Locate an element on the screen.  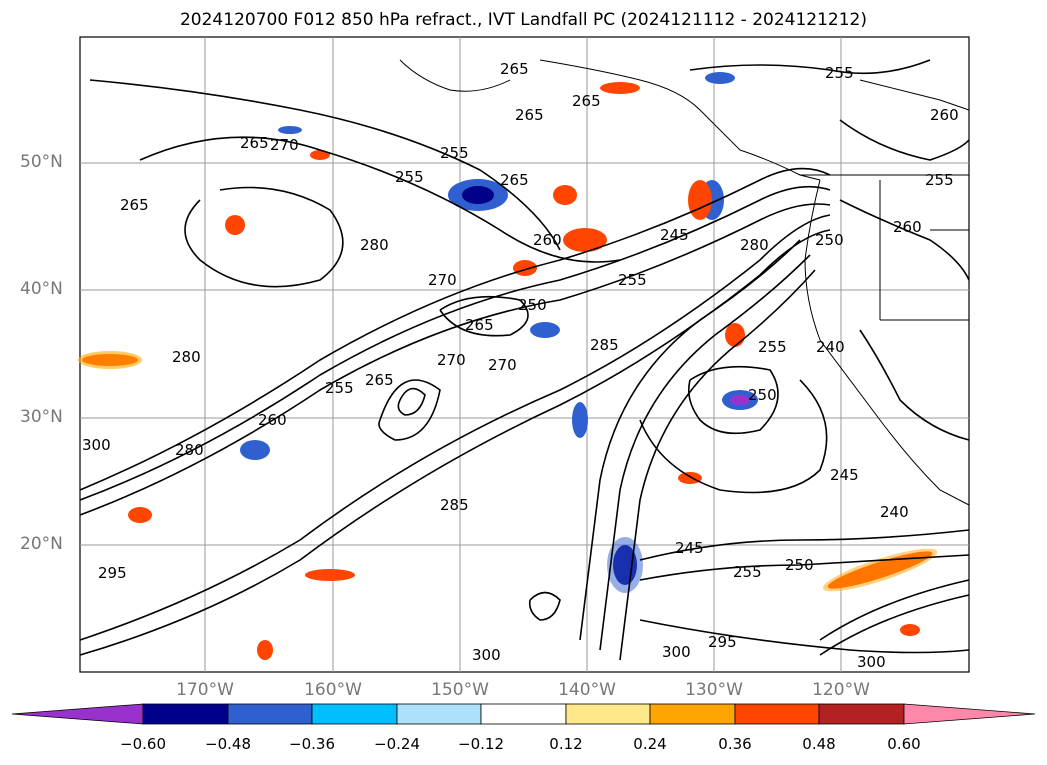
colorbar-tick: 0.12 is located at coordinates (566, 744).